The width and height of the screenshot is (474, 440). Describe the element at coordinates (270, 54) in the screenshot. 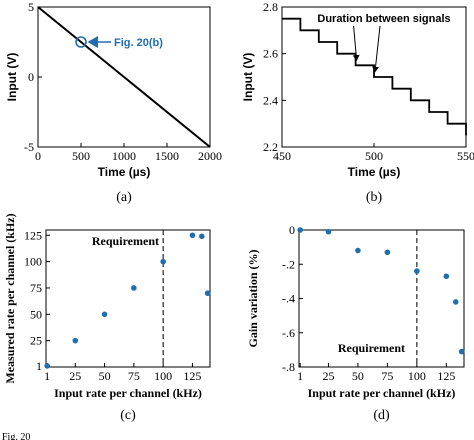

I see `y-tick-label: 2.6` at that location.